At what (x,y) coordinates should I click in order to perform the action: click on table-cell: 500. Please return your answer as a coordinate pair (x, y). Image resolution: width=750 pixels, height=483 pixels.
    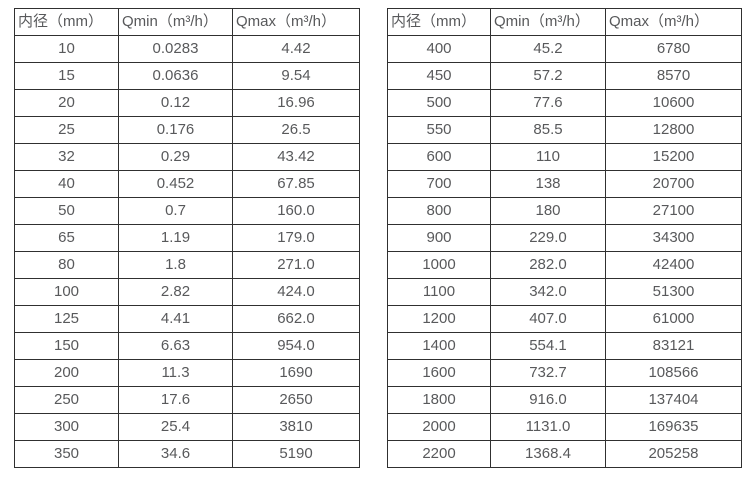
    Looking at the image, I should click on (439, 103).